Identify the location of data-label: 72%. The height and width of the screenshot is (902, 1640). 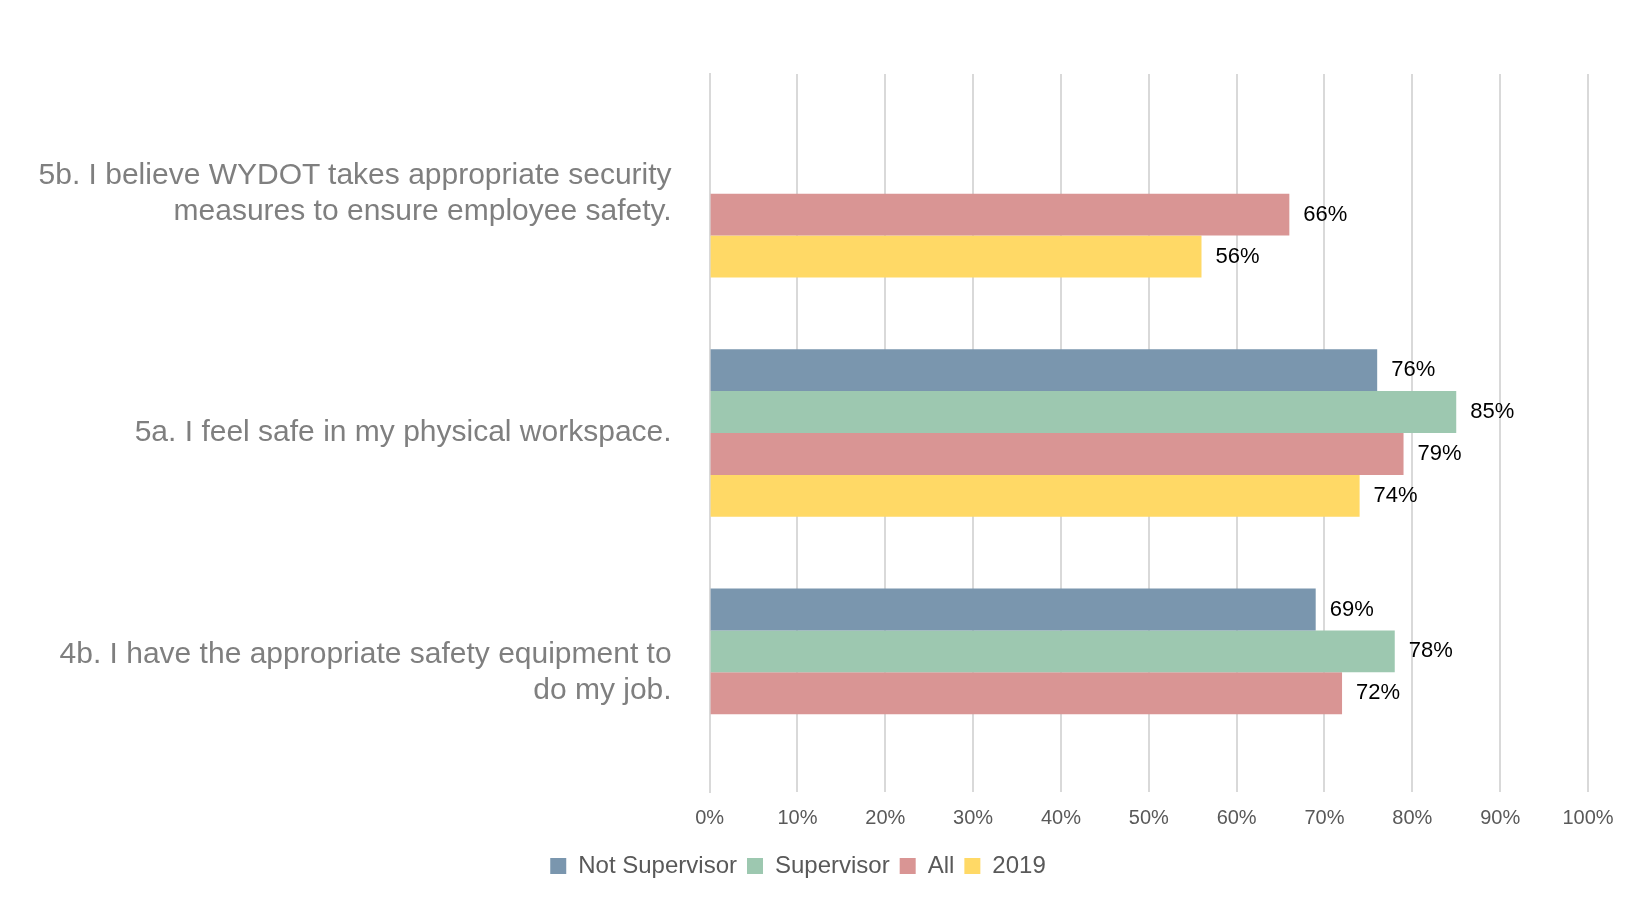
(1378, 692).